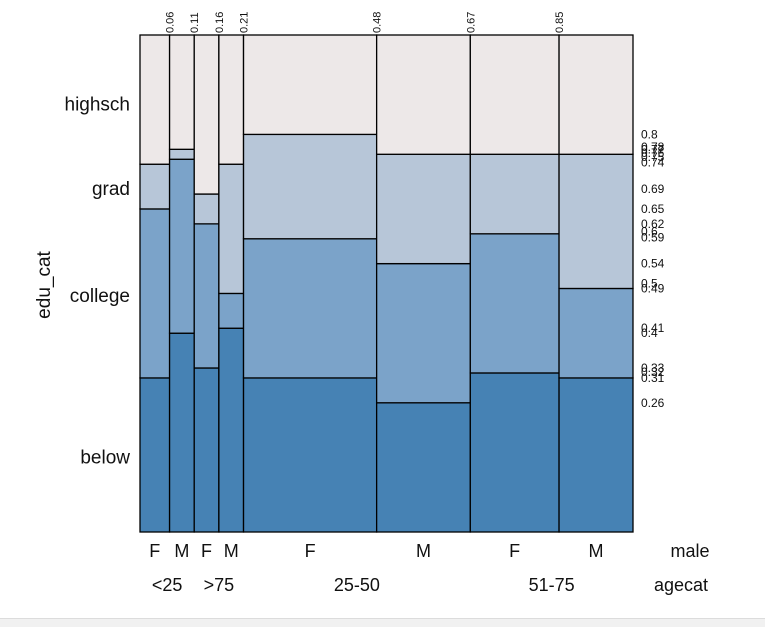  I want to click on right-label: 0.26, so click(653, 403).